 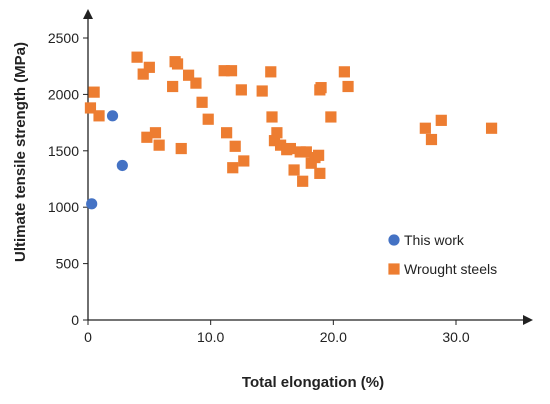 What do you see at coordinates (333, 337) in the screenshot?
I see `x-tick-label: 20.0` at bounding box center [333, 337].